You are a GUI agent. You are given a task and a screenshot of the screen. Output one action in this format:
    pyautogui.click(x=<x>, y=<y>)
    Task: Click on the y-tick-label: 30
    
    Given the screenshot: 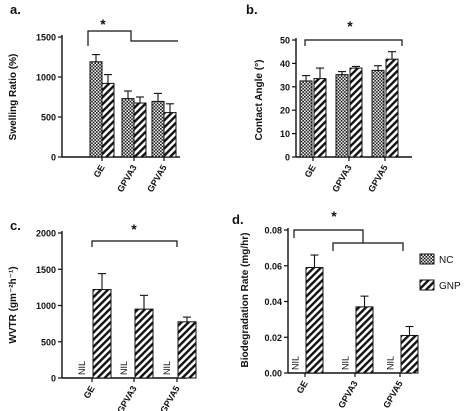 What is the action you would take?
    pyautogui.click(x=285, y=87)
    